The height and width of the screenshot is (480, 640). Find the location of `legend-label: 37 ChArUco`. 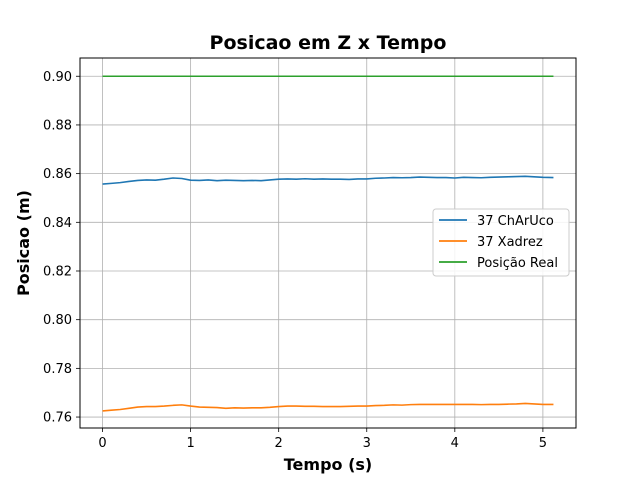

legend-label: 37 ChArUco is located at coordinates (515, 221).